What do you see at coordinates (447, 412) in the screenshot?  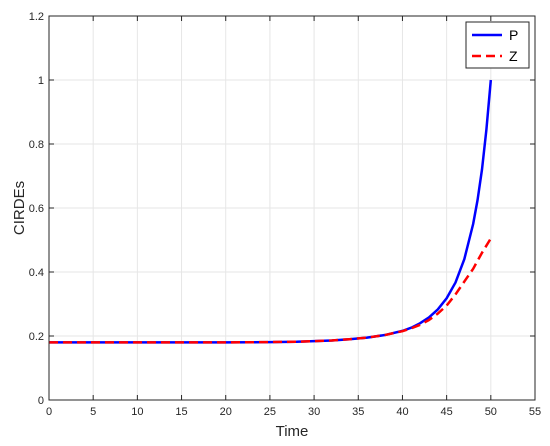 I see `x-tick-label: 45` at bounding box center [447, 412].